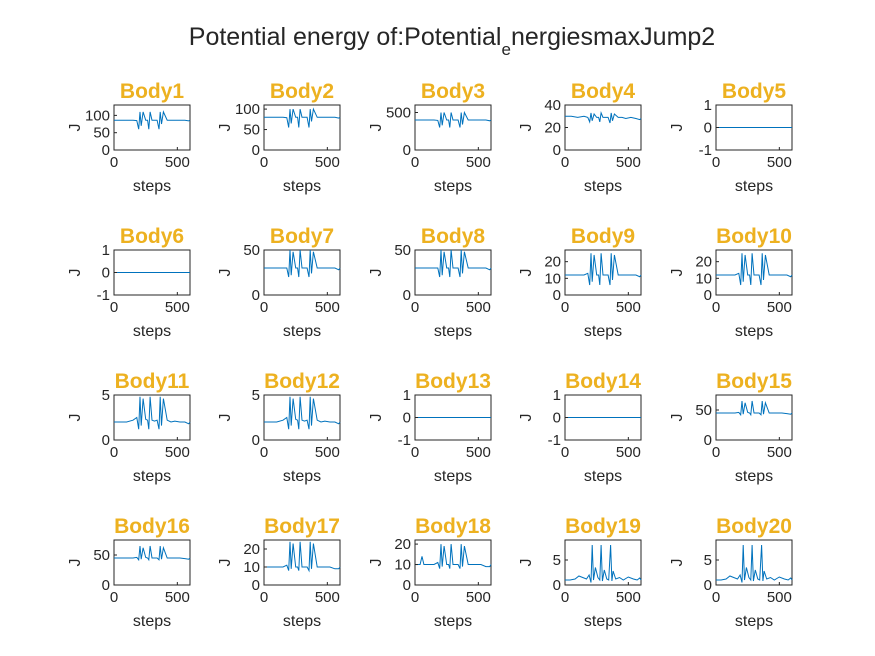 The width and height of the screenshot is (875, 656). I want to click on subplot-title: Body19, so click(603, 526).